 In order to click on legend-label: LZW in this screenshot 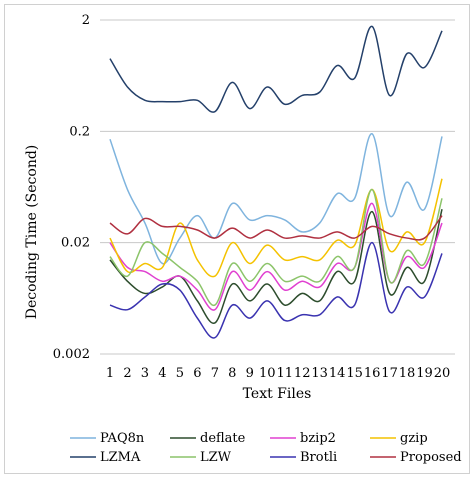, I will do `click(216, 457)`.